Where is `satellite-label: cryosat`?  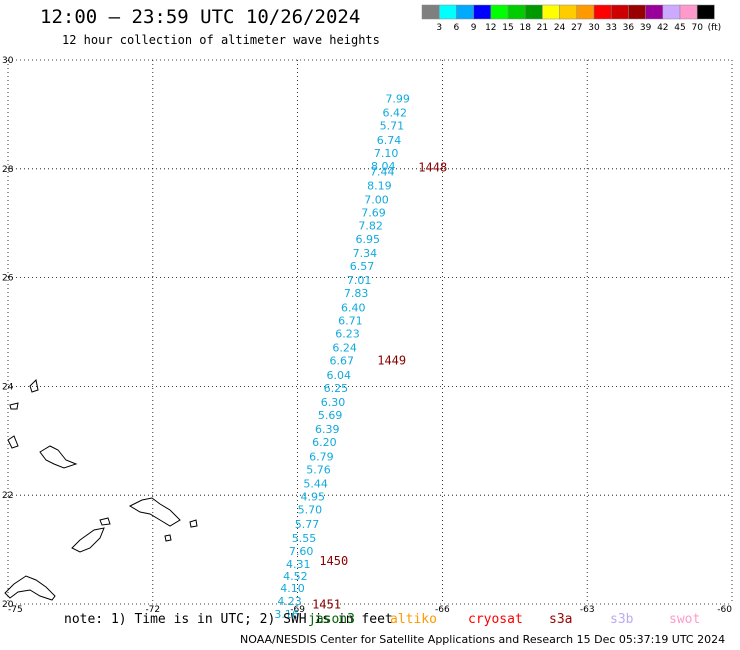 satellite-label: cryosat is located at coordinates (495, 619).